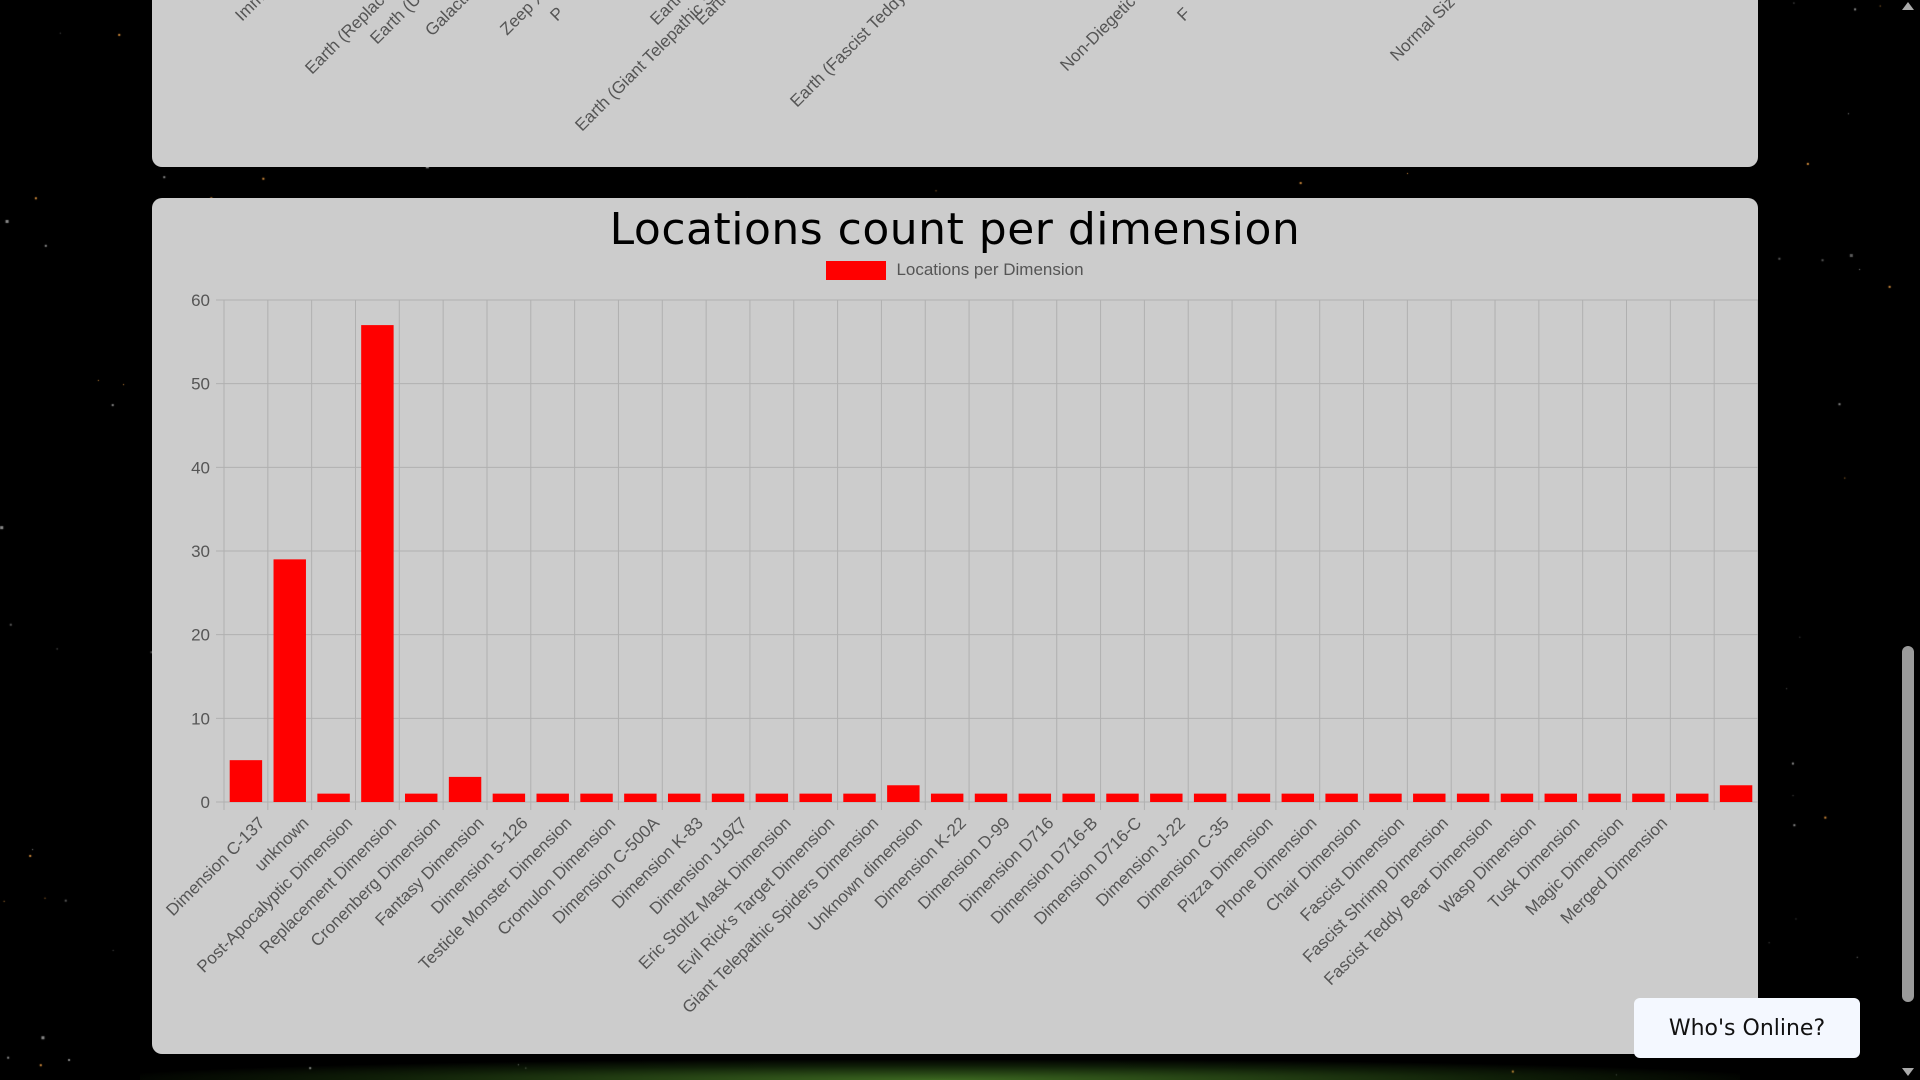  Describe the element at coordinates (455, 20) in the screenshot. I see `previous-chart-tick-label: Galactic F` at that location.